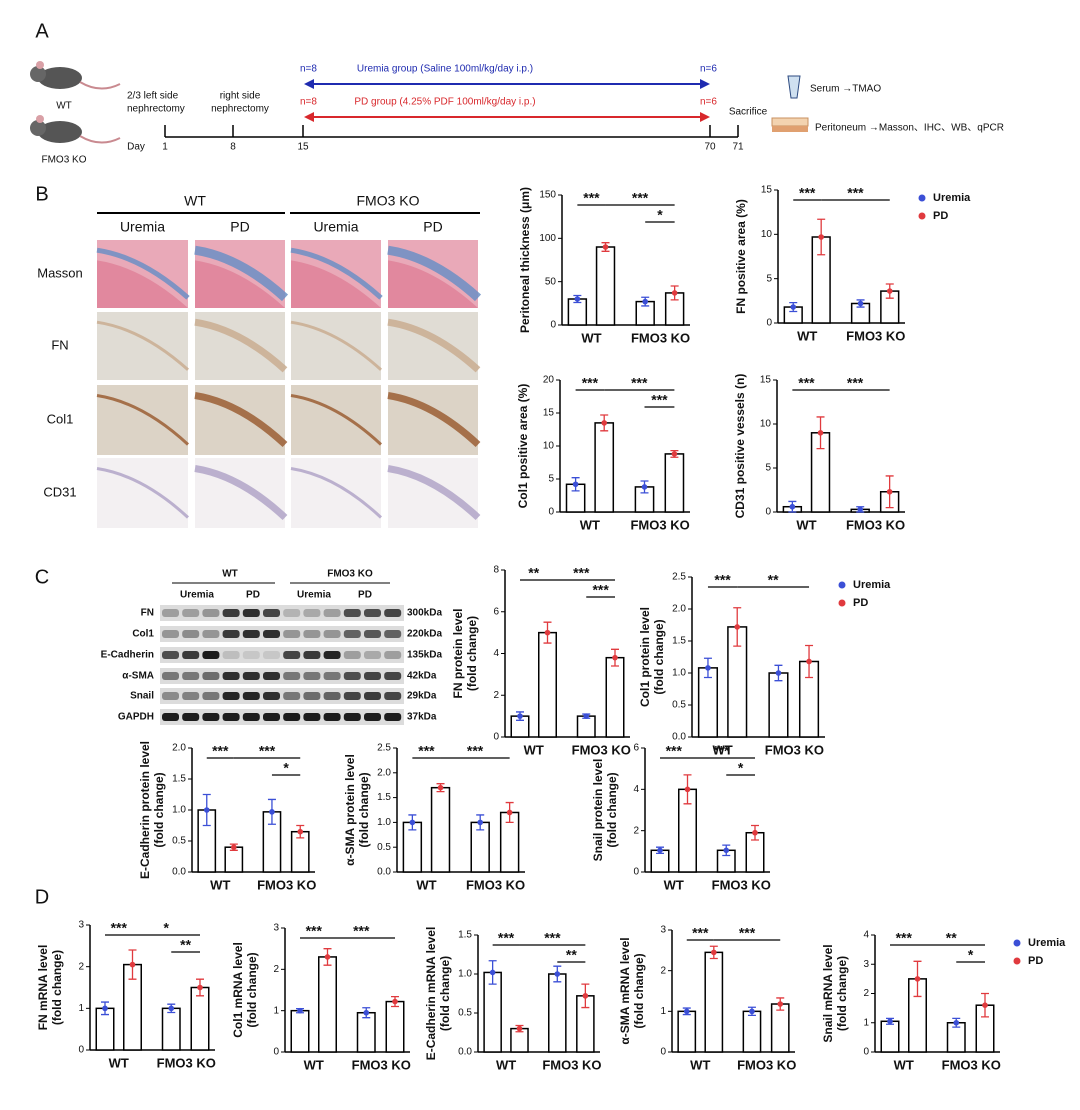  I want to click on y-tick-label: 6, so click(496, 611).